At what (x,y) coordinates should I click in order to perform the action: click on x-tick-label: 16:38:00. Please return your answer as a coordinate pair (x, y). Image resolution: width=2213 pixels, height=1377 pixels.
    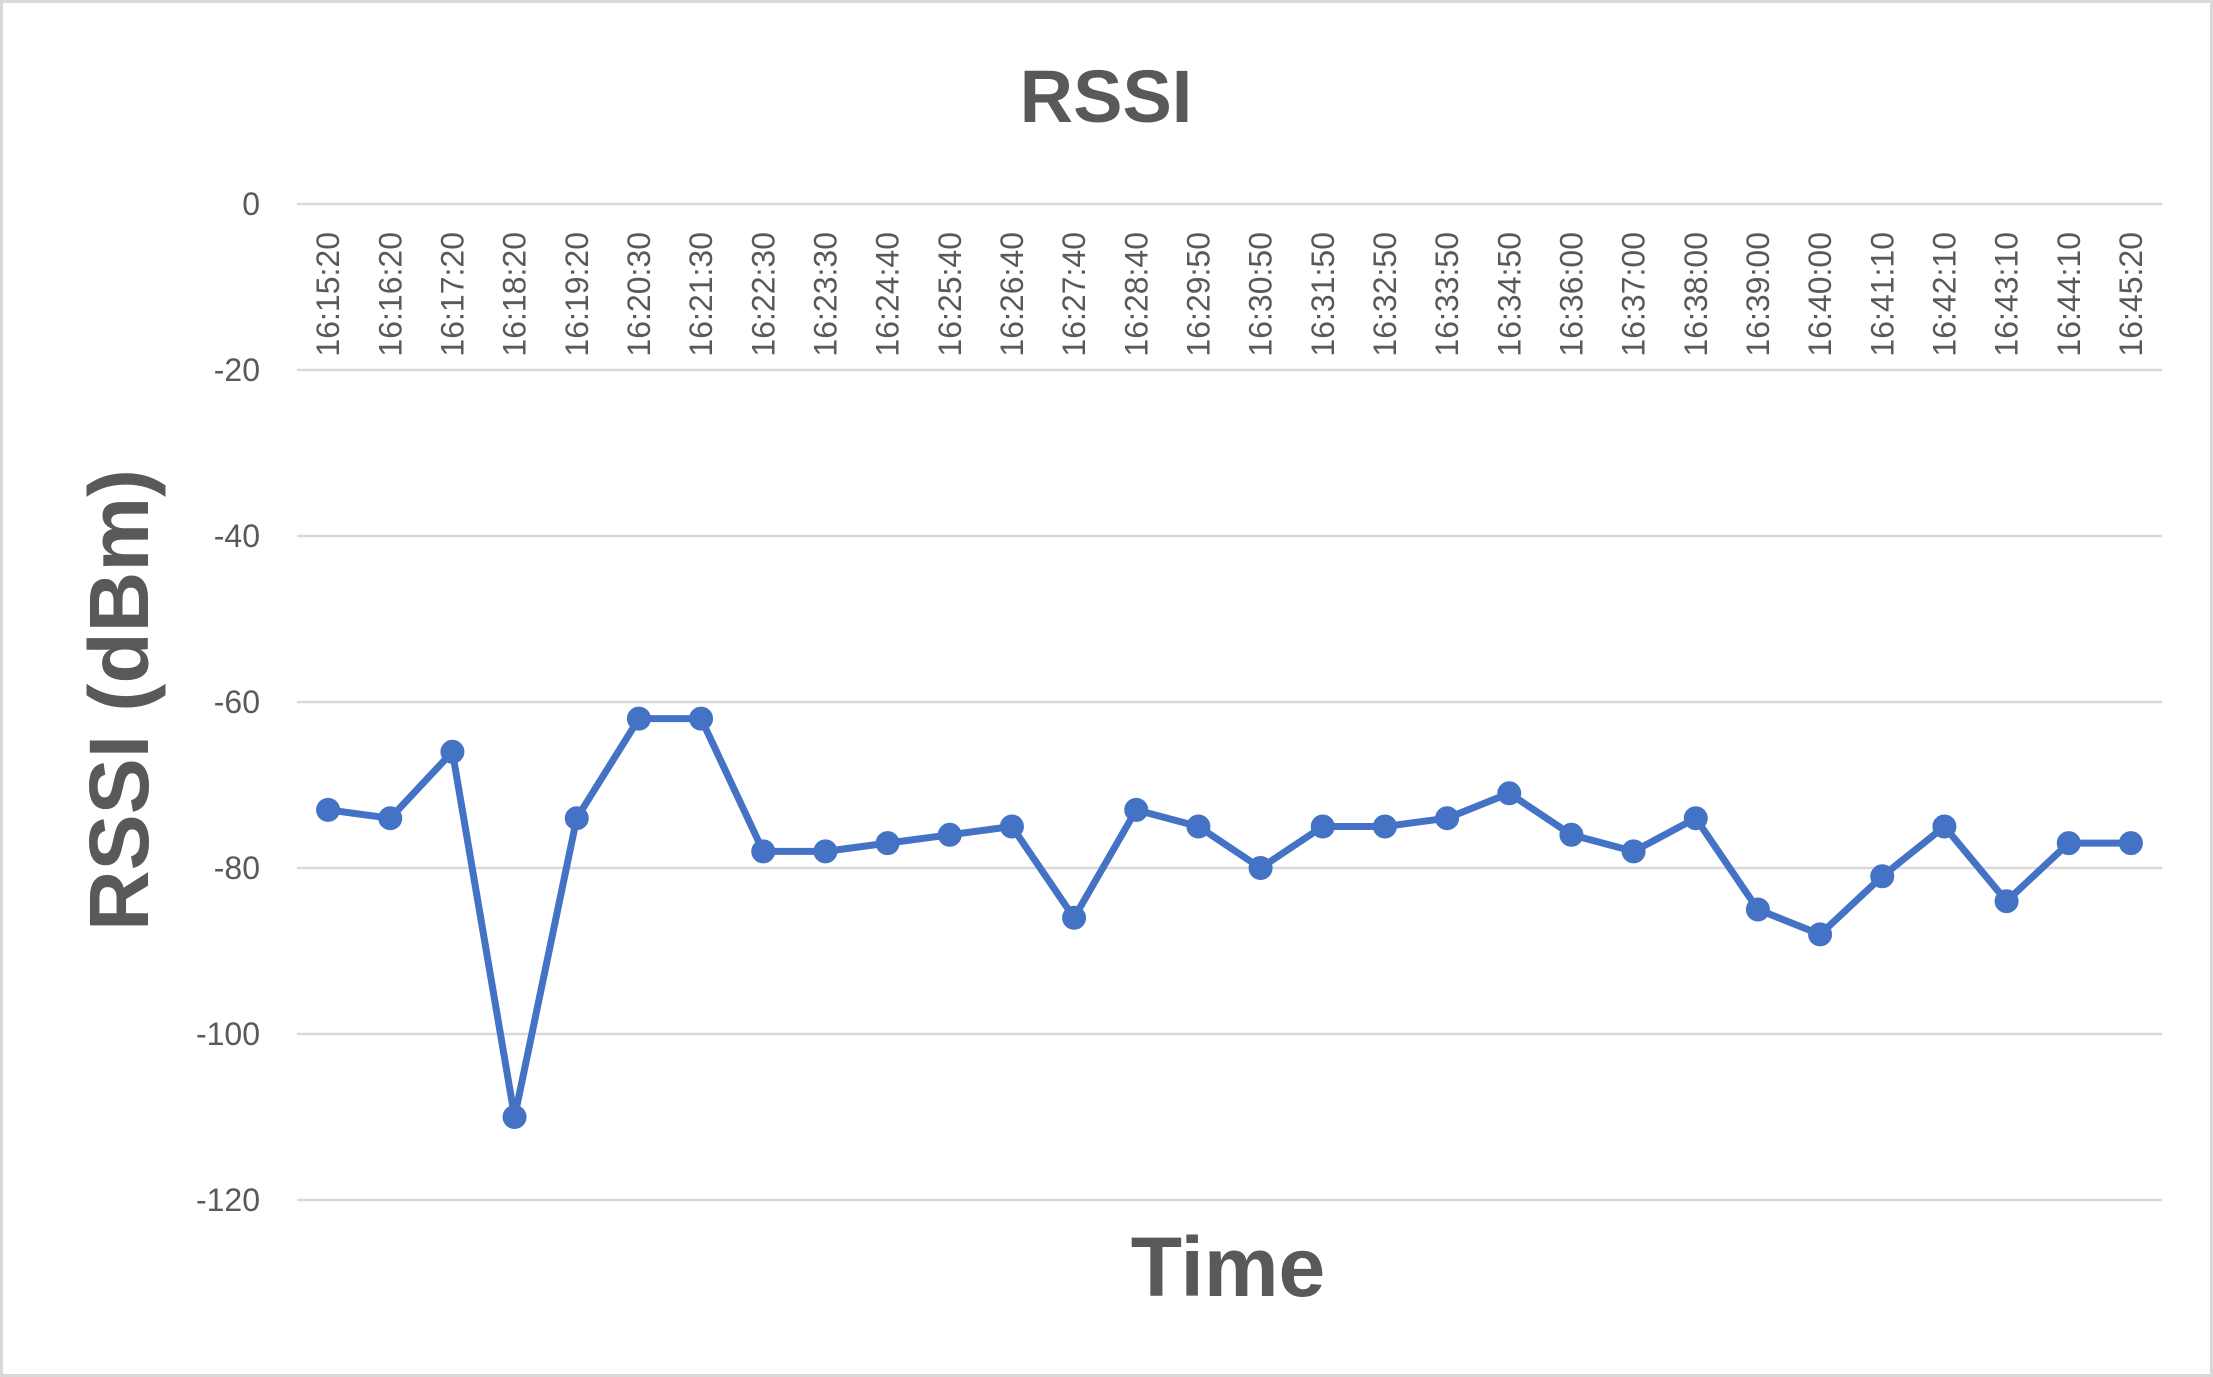
    Looking at the image, I should click on (1696, 294).